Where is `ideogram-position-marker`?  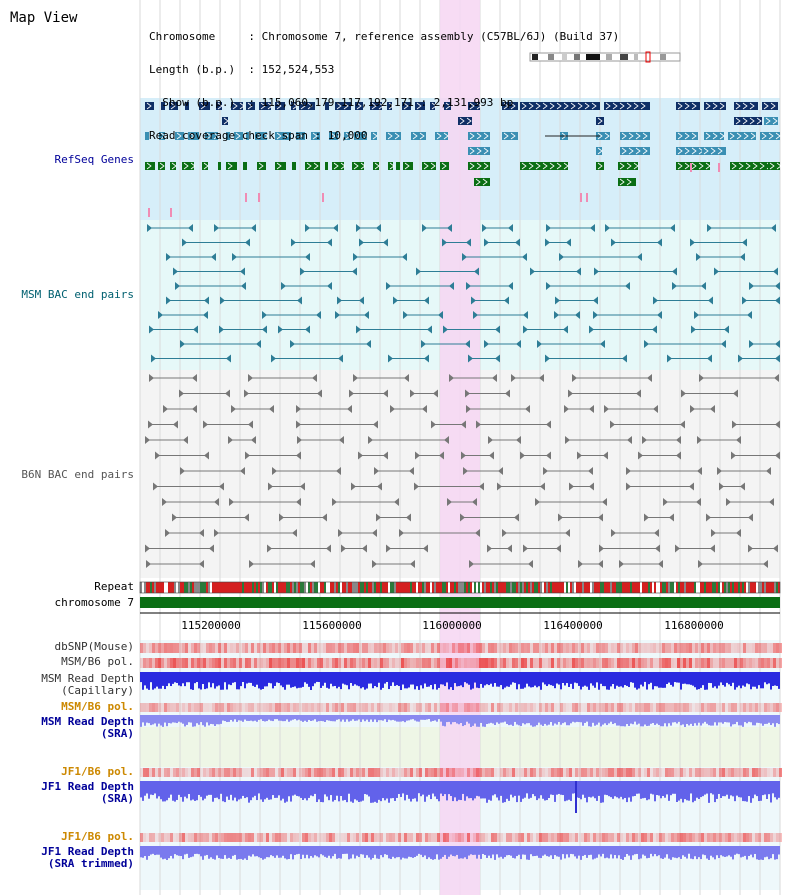 ideogram-position-marker is located at coordinates (648, 57).